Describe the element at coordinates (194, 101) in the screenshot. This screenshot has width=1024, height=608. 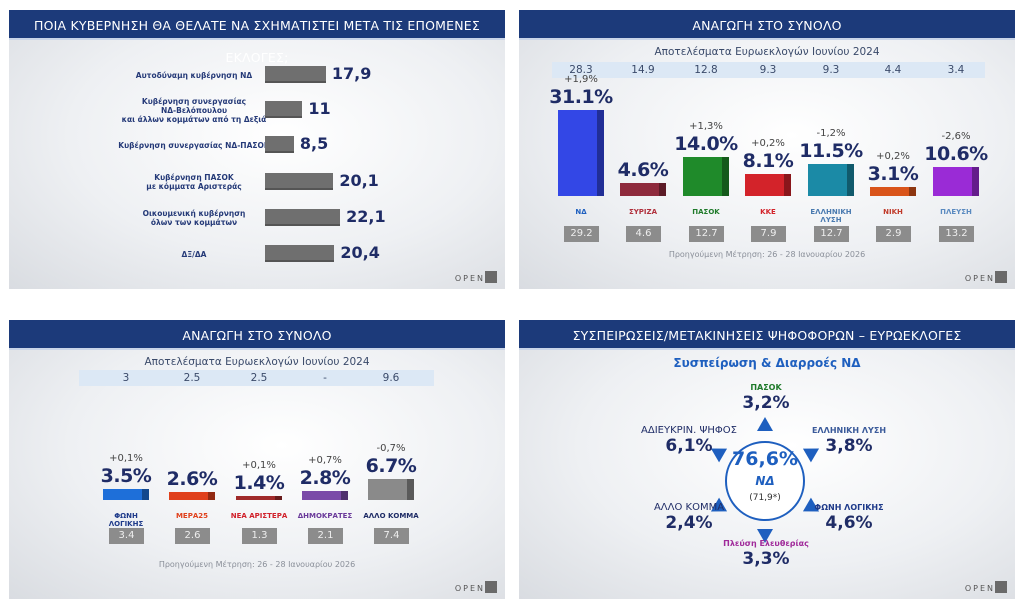
I see `label-line: Κυβέρνηση συνεργασίας` at that location.